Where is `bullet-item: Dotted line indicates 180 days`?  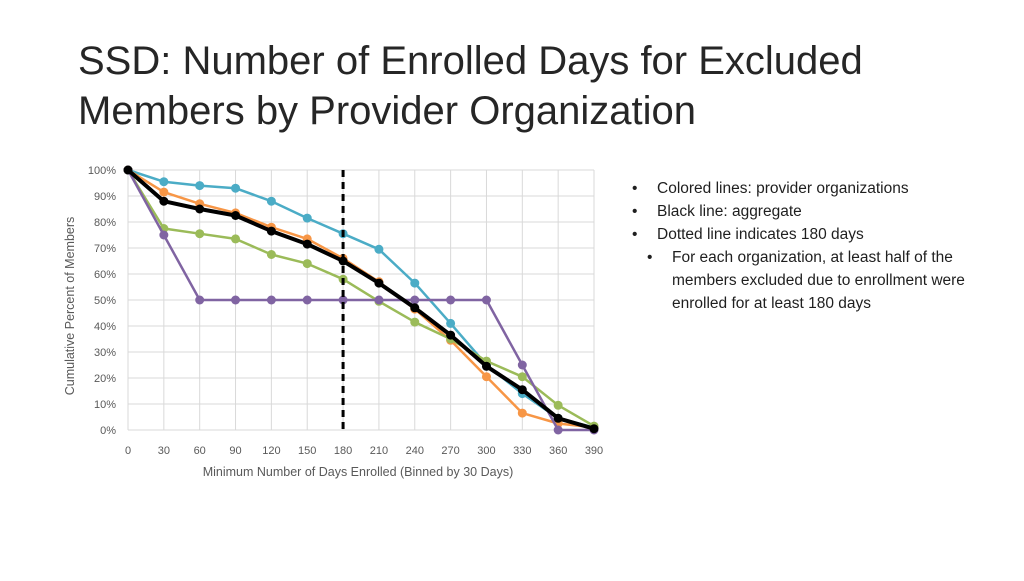
bullet-item: Dotted line indicates 180 days is located at coordinates (817, 234).